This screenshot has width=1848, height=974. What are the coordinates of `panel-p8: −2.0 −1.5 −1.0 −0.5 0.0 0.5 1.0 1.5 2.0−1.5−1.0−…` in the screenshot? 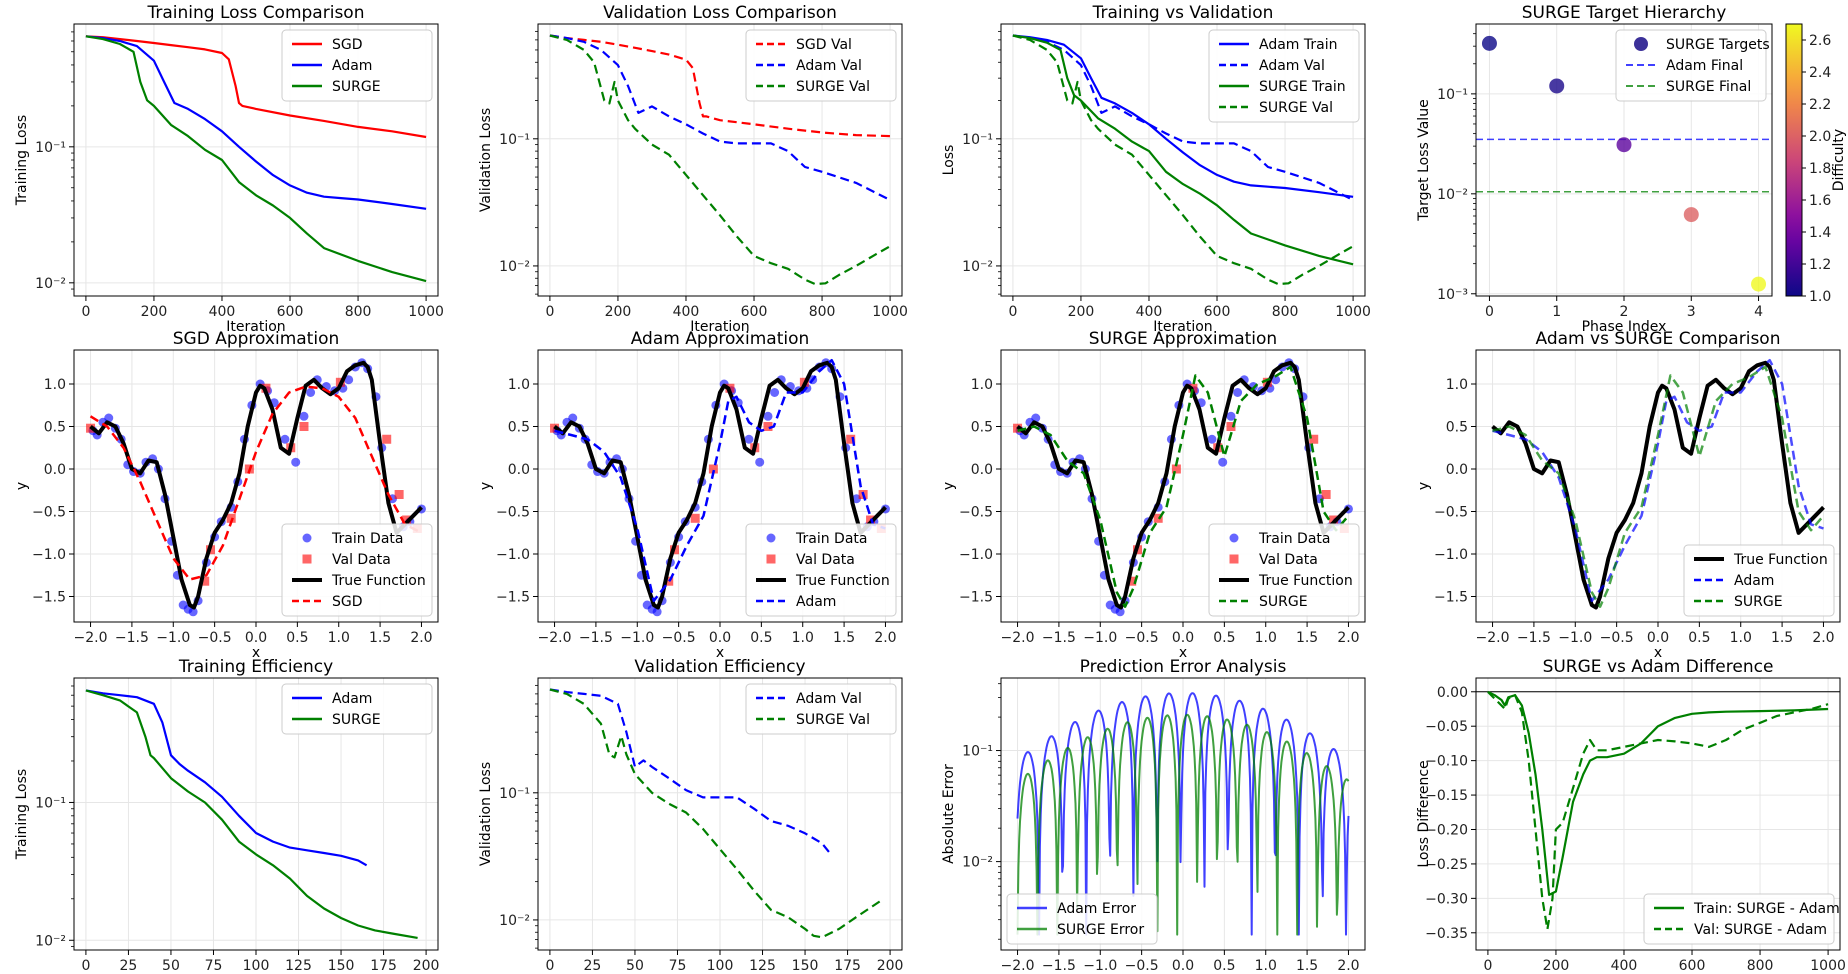 It's located at (1628, 495).